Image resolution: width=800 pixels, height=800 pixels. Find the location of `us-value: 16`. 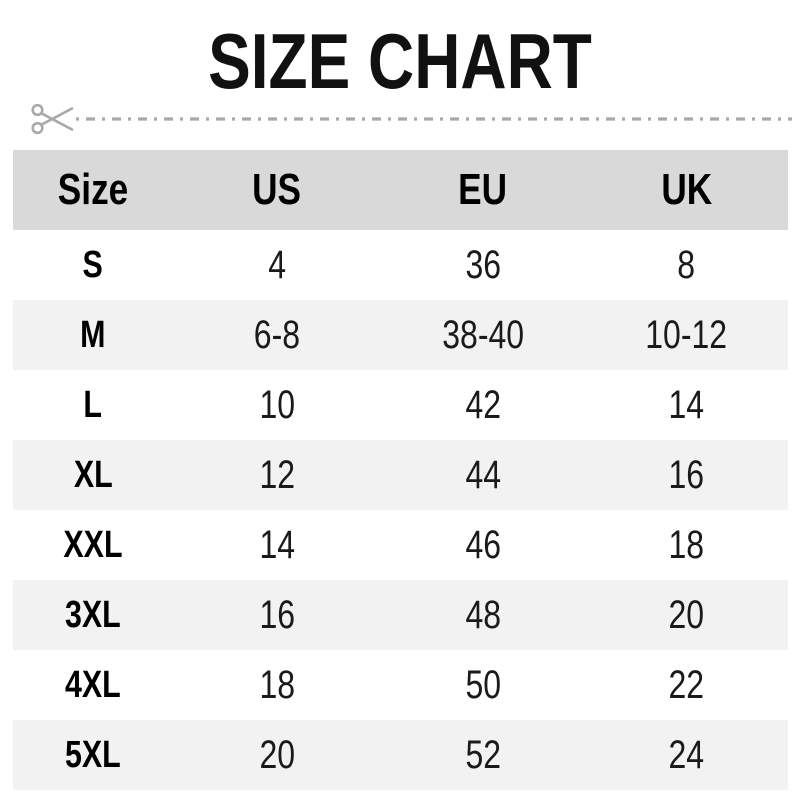

us-value: 16 is located at coordinates (277, 614).